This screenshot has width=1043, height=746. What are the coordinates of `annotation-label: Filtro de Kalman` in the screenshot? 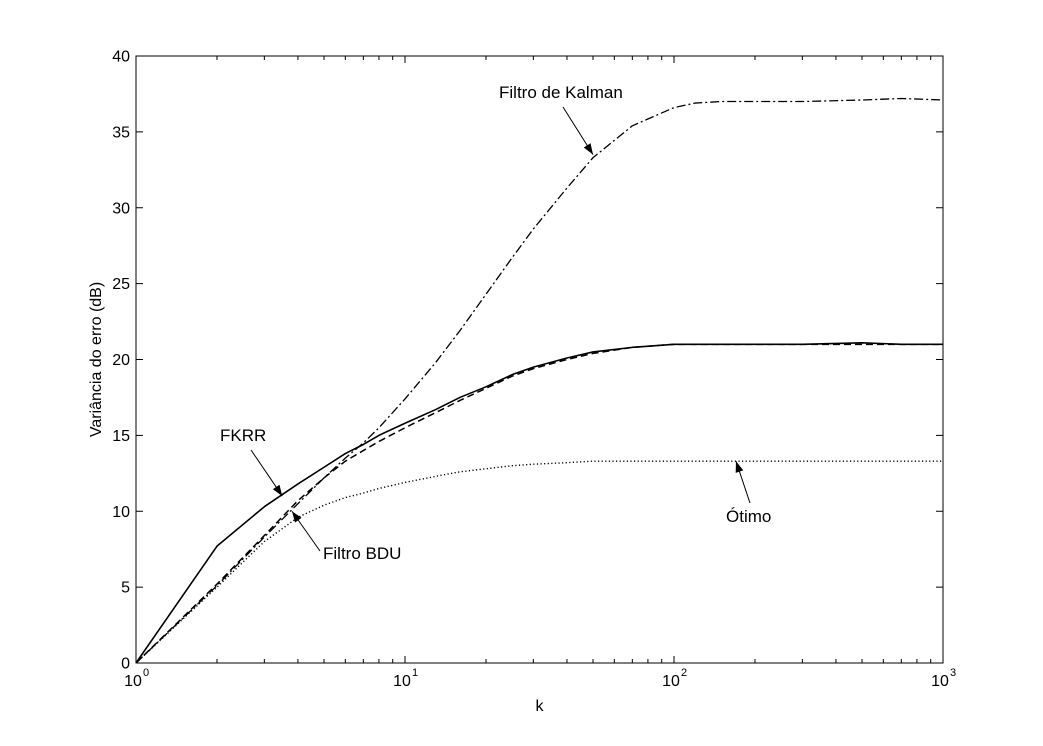 It's located at (561, 92).